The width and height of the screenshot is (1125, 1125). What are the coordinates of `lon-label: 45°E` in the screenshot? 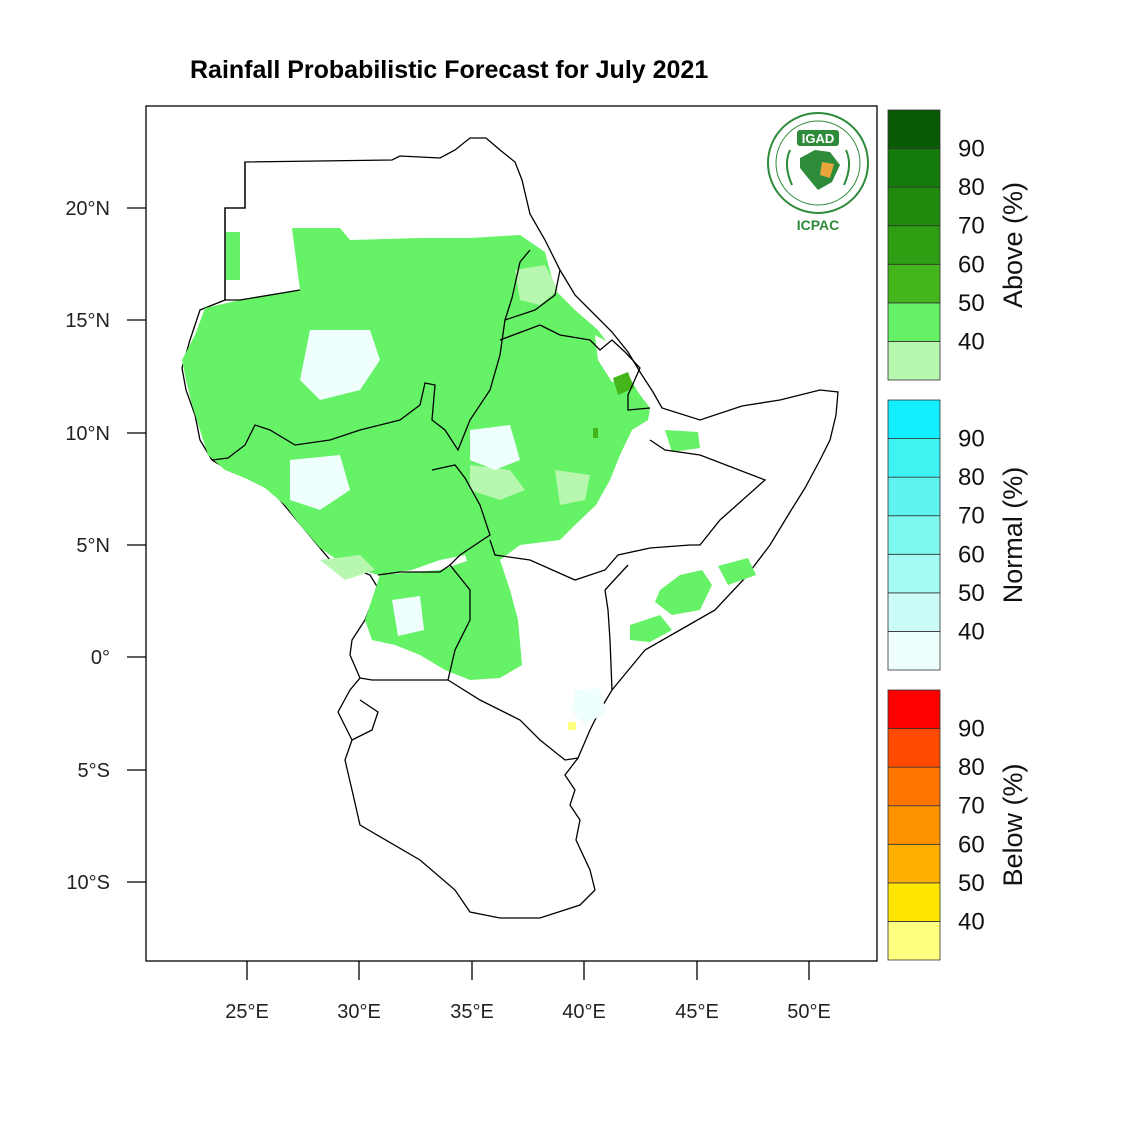 It's located at (697, 1012).